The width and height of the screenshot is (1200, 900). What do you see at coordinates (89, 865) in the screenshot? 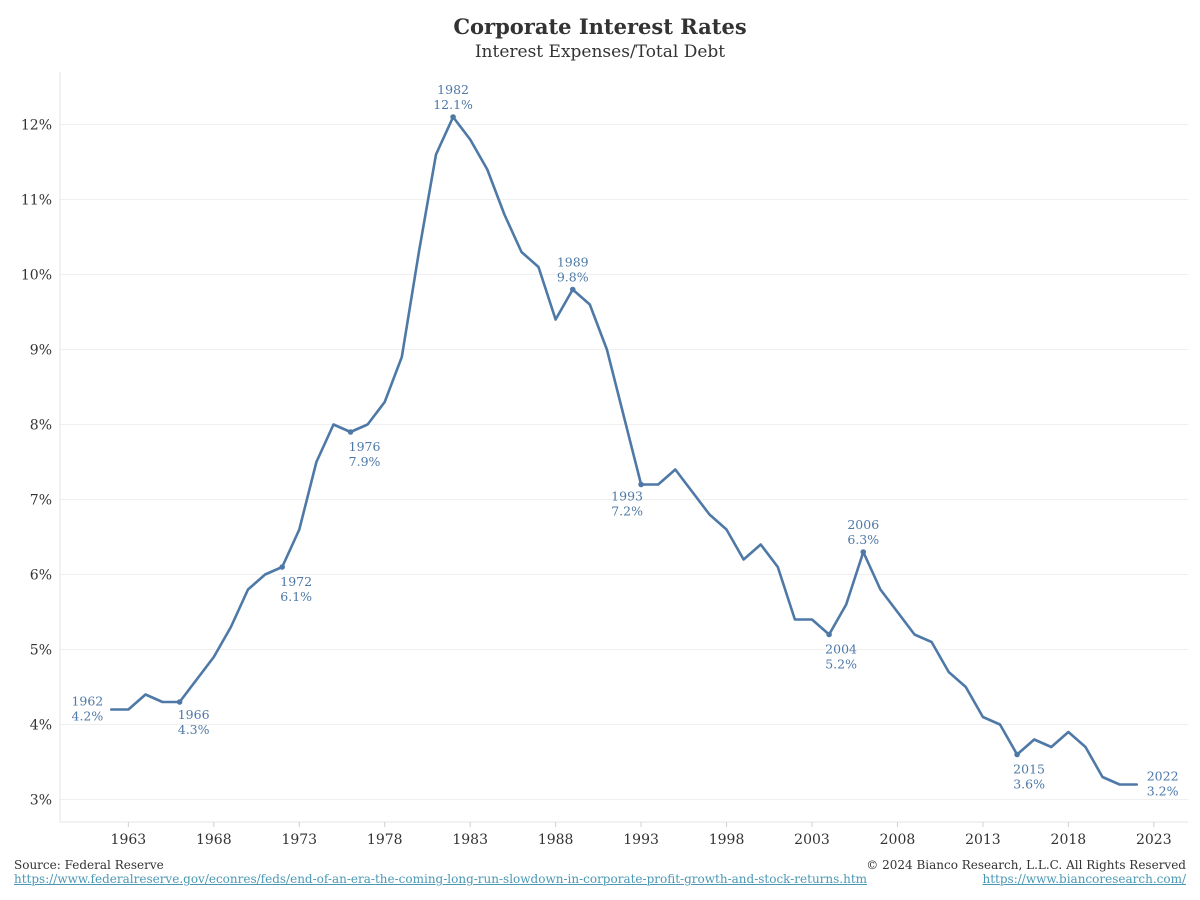
I see `source-label: Source: Federal Reserve` at bounding box center [89, 865].